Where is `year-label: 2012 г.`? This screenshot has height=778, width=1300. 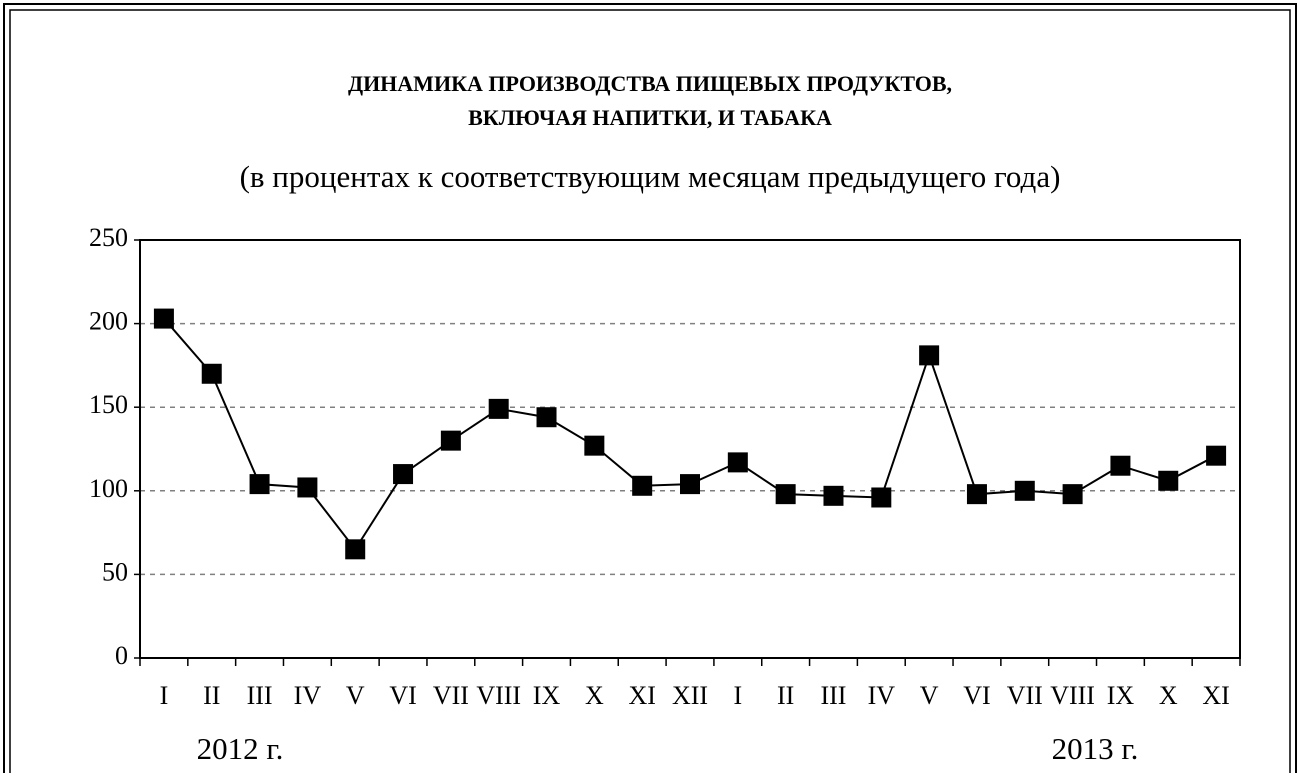
year-label: 2012 г. is located at coordinates (240, 748).